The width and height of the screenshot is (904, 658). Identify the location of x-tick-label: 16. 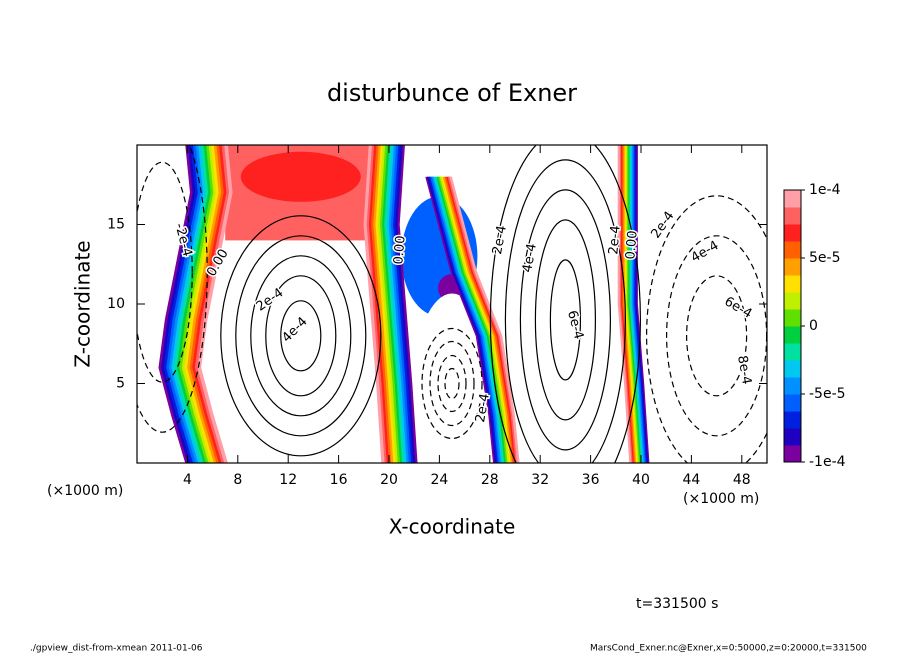
(339, 480).